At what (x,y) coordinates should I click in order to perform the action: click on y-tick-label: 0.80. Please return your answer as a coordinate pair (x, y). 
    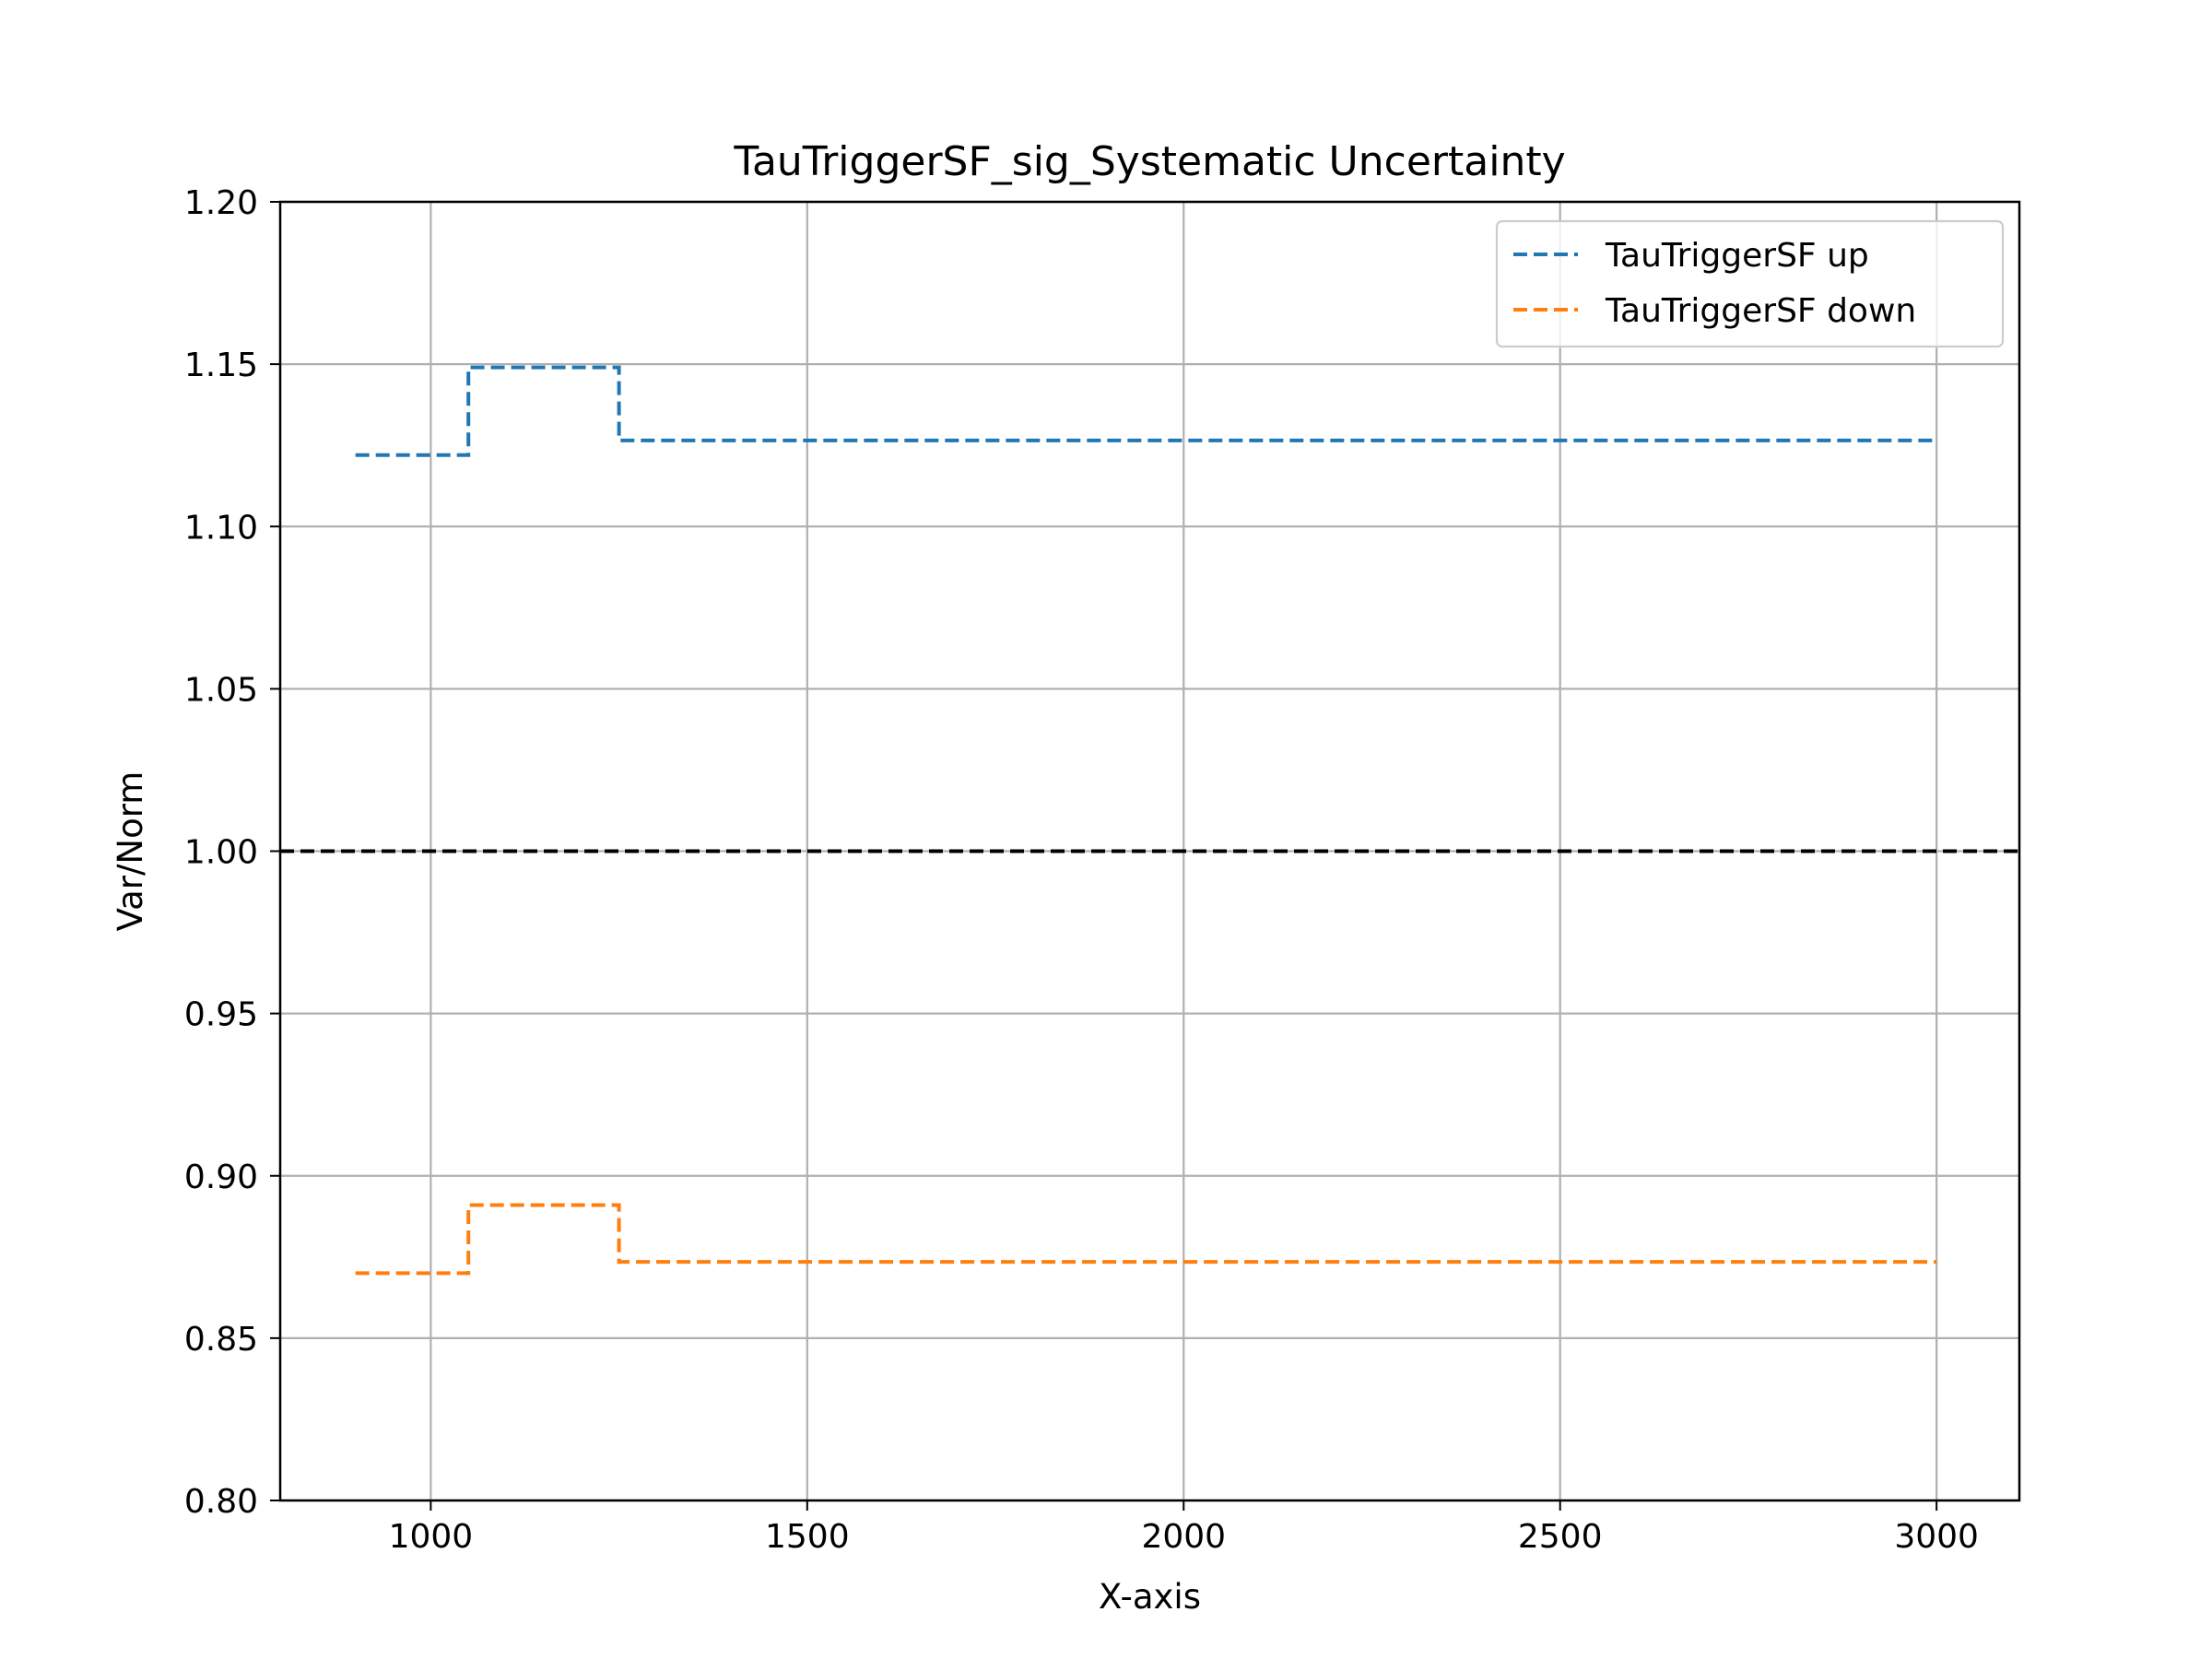
    Looking at the image, I should click on (221, 1502).